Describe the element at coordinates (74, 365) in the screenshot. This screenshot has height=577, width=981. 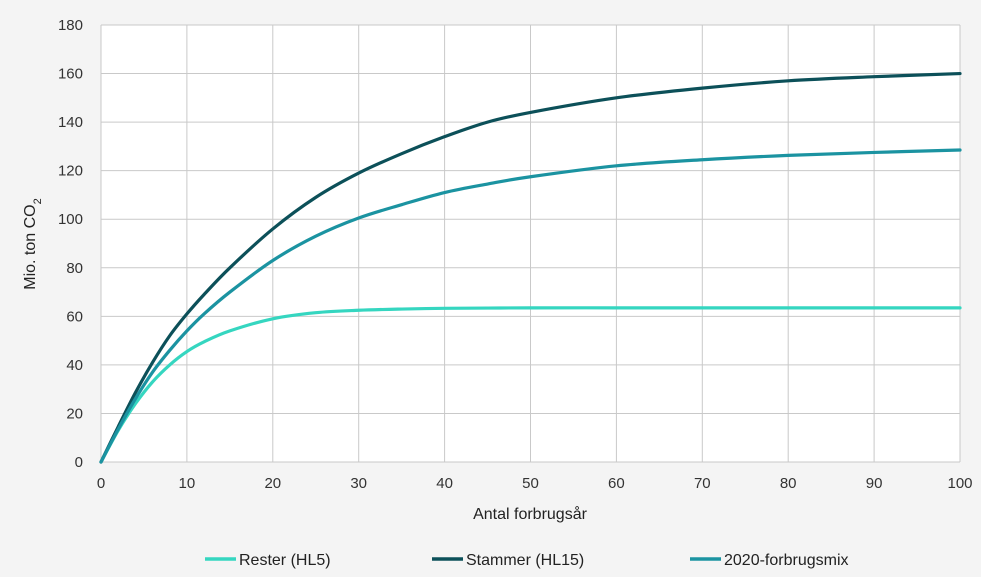
I see `y-tick-label: 40` at that location.